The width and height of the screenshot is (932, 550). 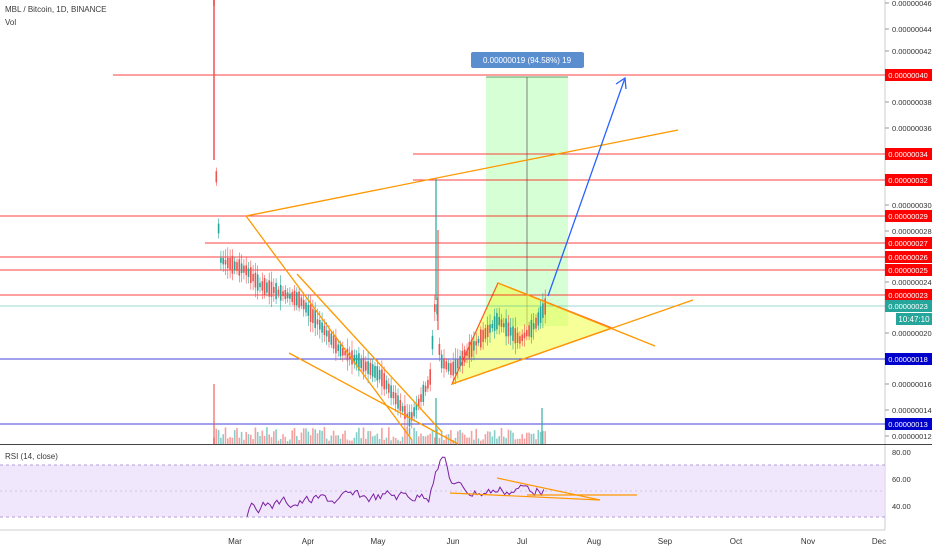 What do you see at coordinates (525, 496) in the screenshot?
I see `rsi-support-line` at bounding box center [525, 496].